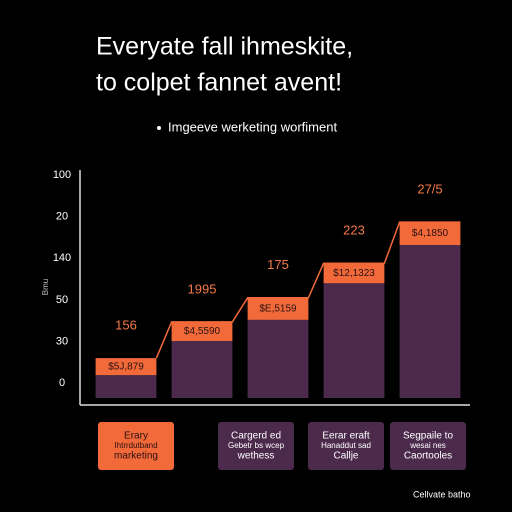 The width and height of the screenshot is (512, 512). Describe the element at coordinates (442, 494) in the screenshot. I see `footer: Cellvate batho` at that location.